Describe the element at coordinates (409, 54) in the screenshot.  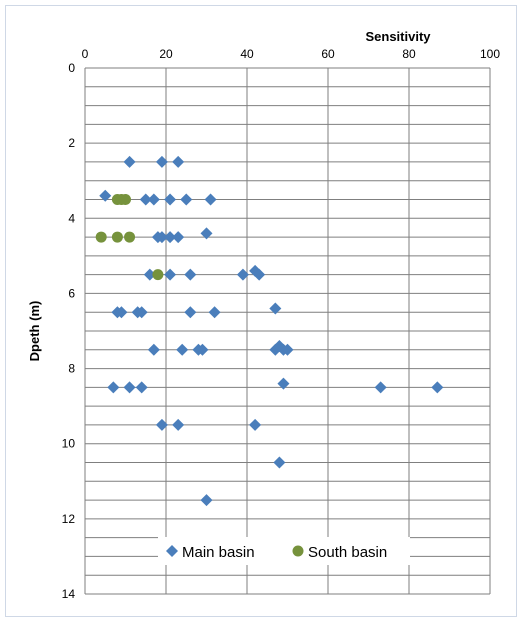
I see `x-tick-label: 80` at that location.